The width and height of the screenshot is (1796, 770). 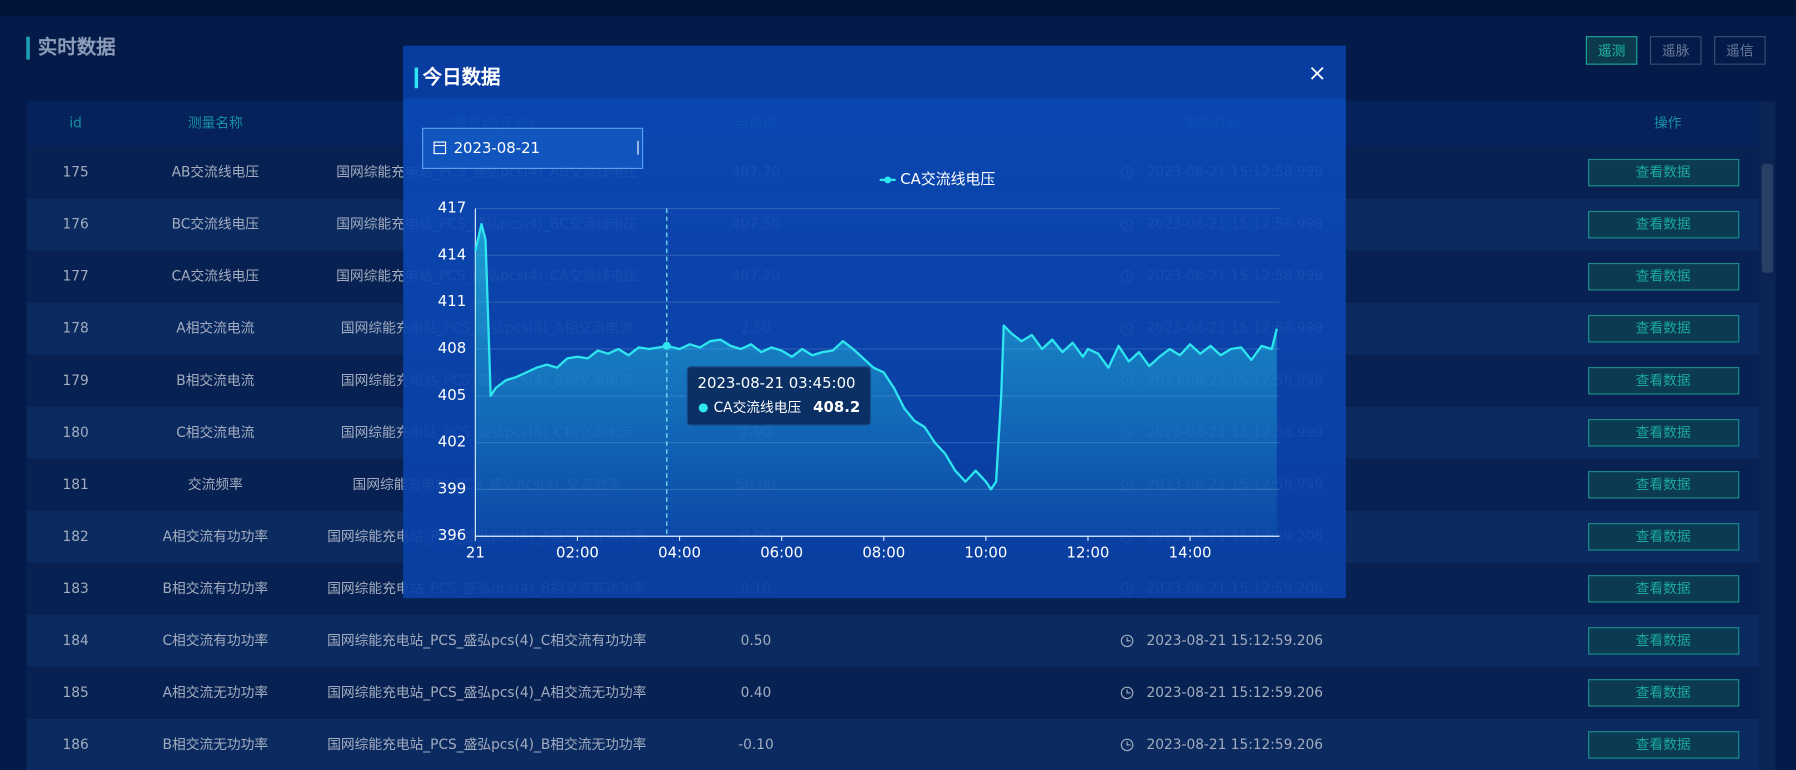 I want to click on cell-name: A相交流无功功率, so click(x=216, y=692).